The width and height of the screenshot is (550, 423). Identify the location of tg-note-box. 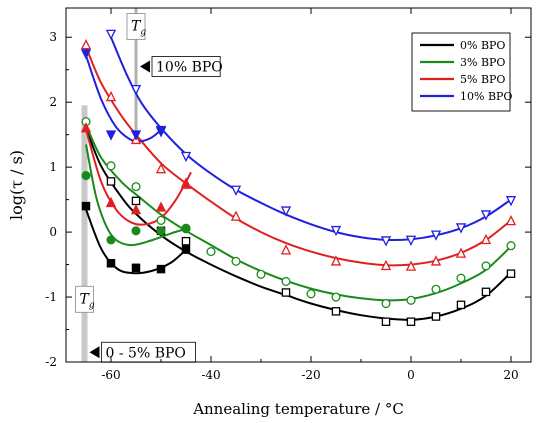
(186, 66).